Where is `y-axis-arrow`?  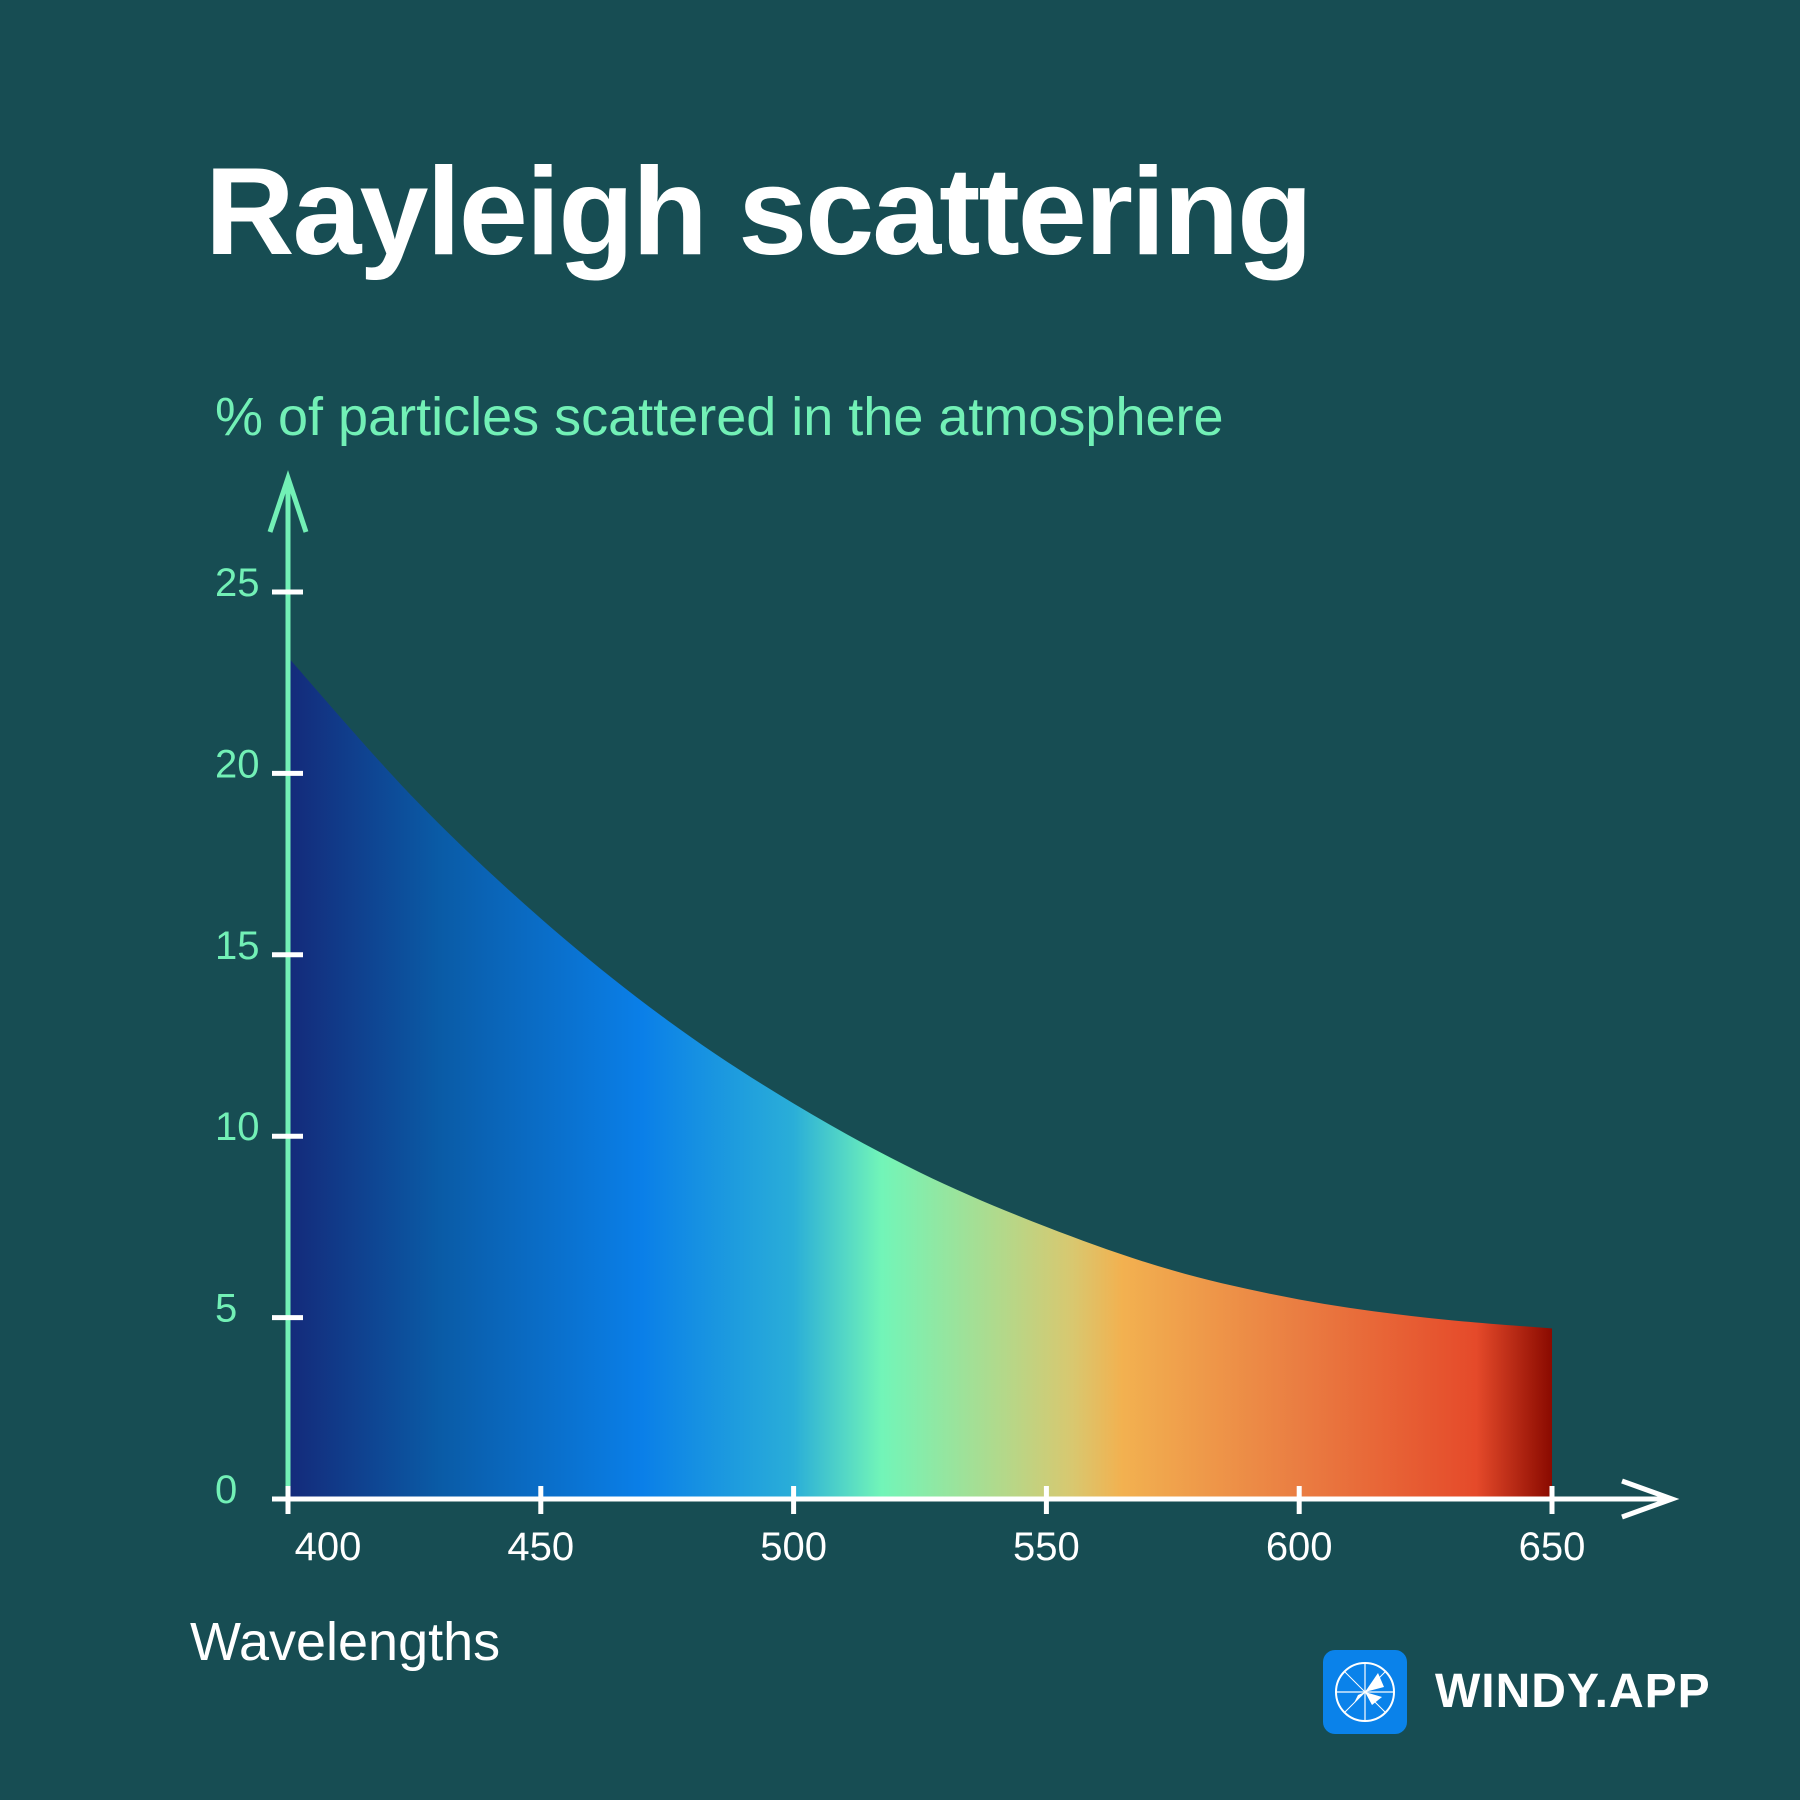 y-axis-arrow is located at coordinates (288, 501).